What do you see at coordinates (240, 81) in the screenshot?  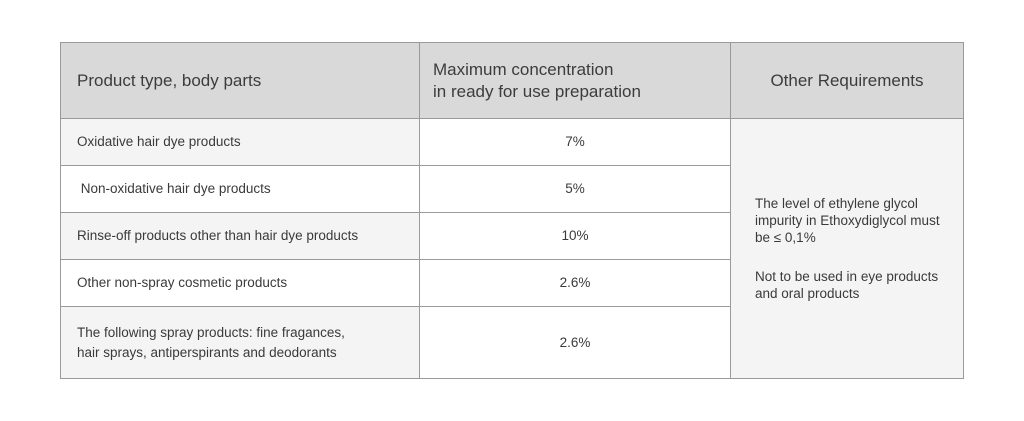 I see `header-product-type: Product type, body parts` at bounding box center [240, 81].